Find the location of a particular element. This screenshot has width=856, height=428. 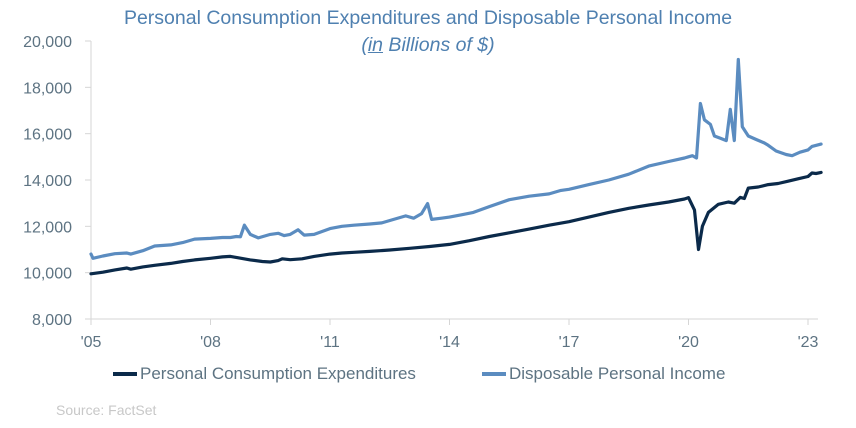

legend-item-pce: Personal Consumption Expenditures is located at coordinates (264, 374).